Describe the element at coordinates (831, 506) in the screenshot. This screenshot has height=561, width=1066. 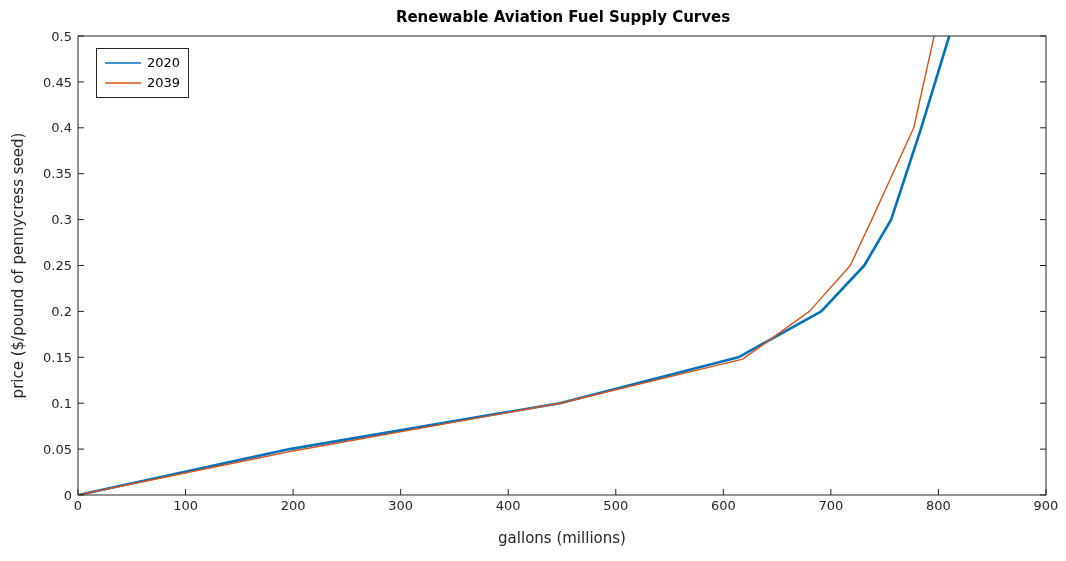
I see `x-tick-label: 700` at that location.